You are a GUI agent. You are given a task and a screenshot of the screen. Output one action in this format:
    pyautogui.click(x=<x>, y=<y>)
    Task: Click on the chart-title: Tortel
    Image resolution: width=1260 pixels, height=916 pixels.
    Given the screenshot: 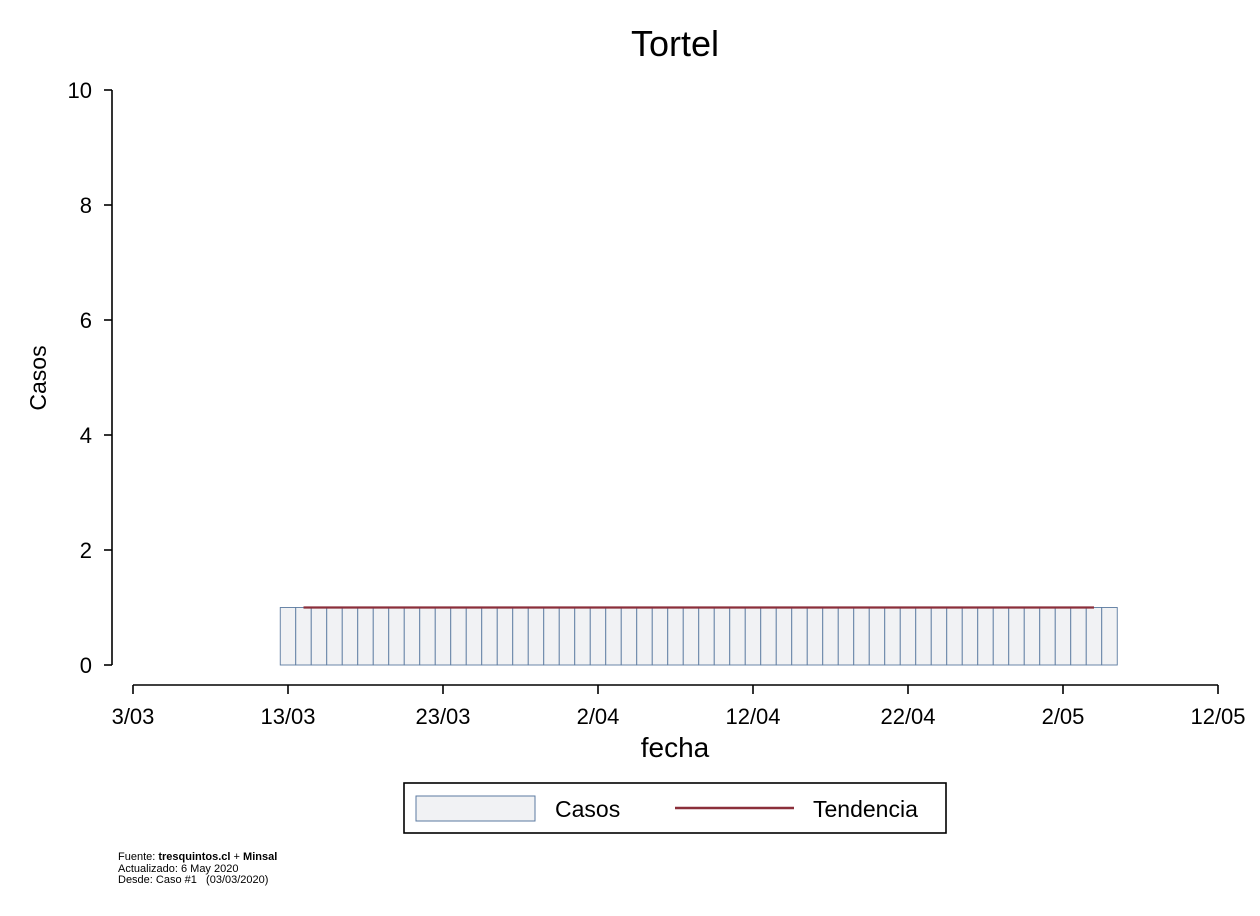 What is the action you would take?
    pyautogui.click(x=675, y=43)
    